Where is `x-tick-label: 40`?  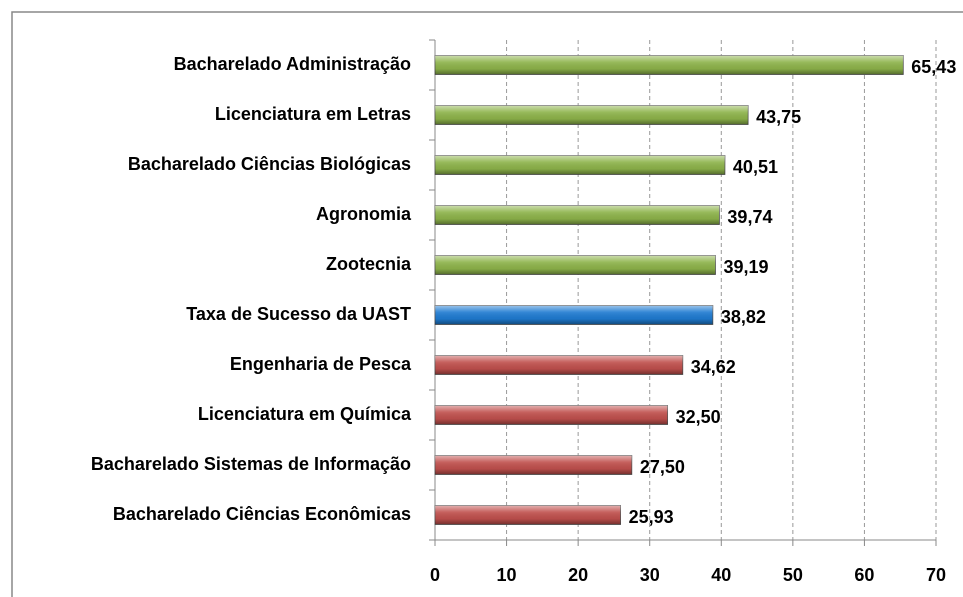
x-tick-label: 40 is located at coordinates (721, 575).